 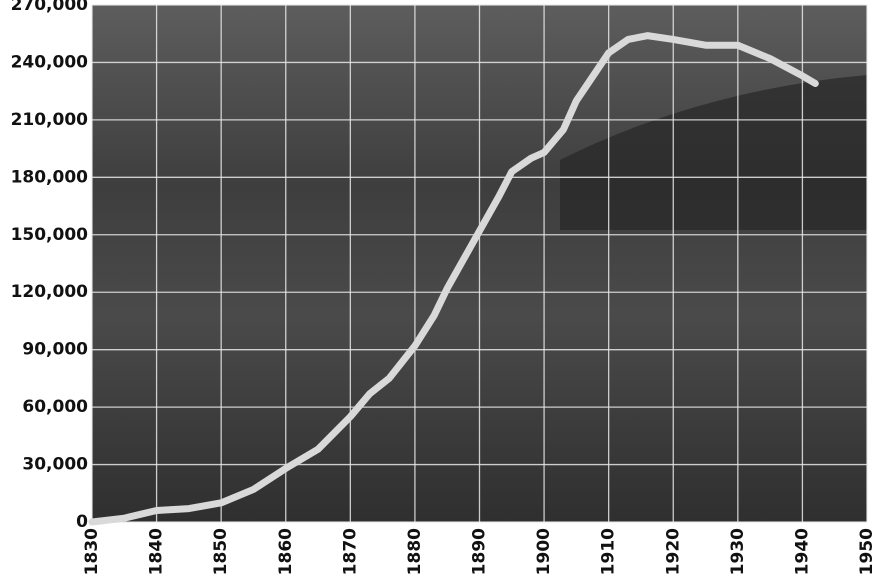 I want to click on y-tick-label: 210,000, so click(x=50, y=120).